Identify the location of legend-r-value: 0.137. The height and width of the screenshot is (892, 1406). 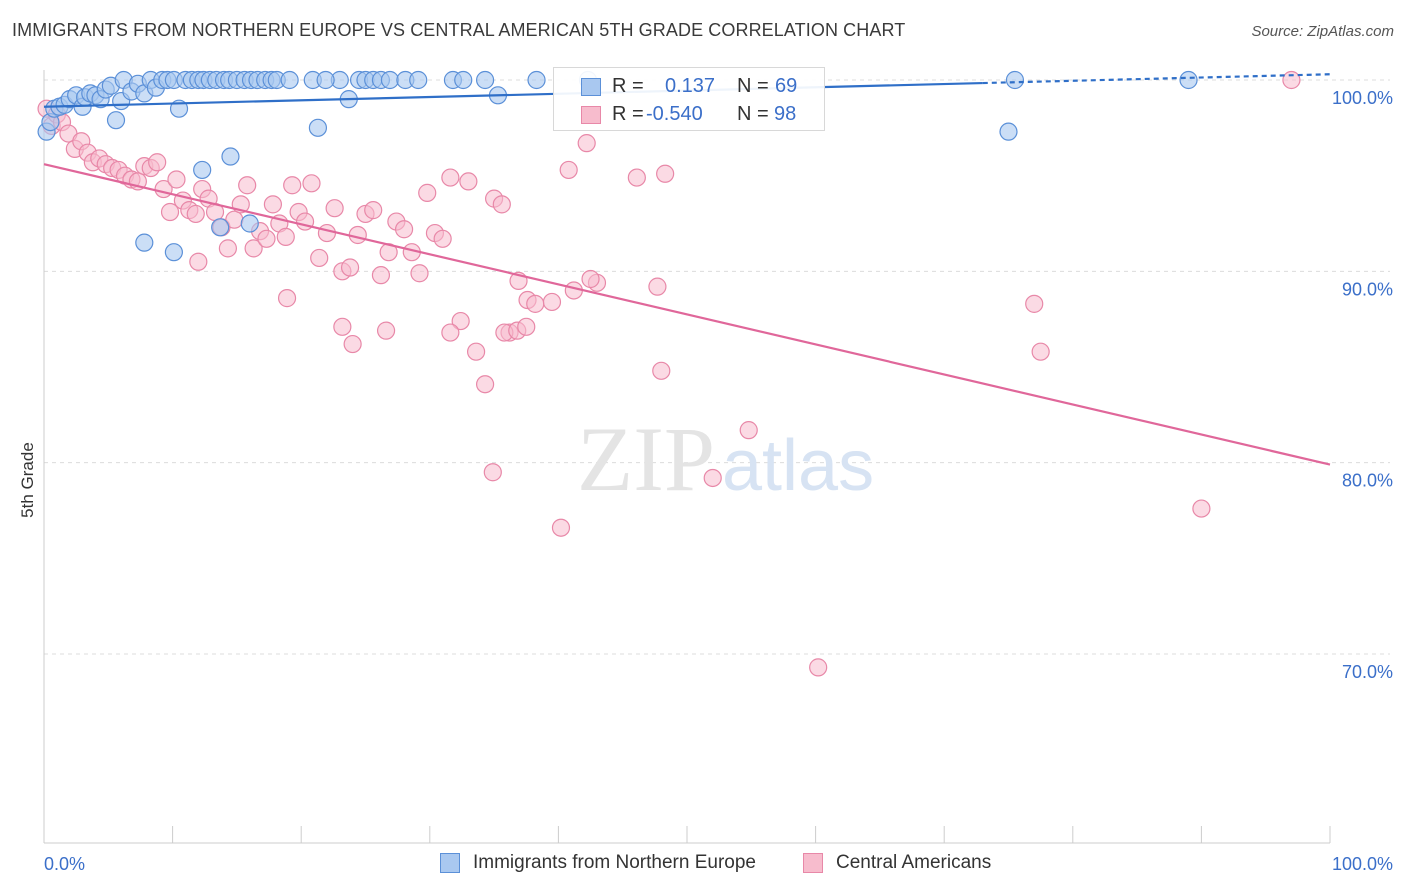
(690, 86).